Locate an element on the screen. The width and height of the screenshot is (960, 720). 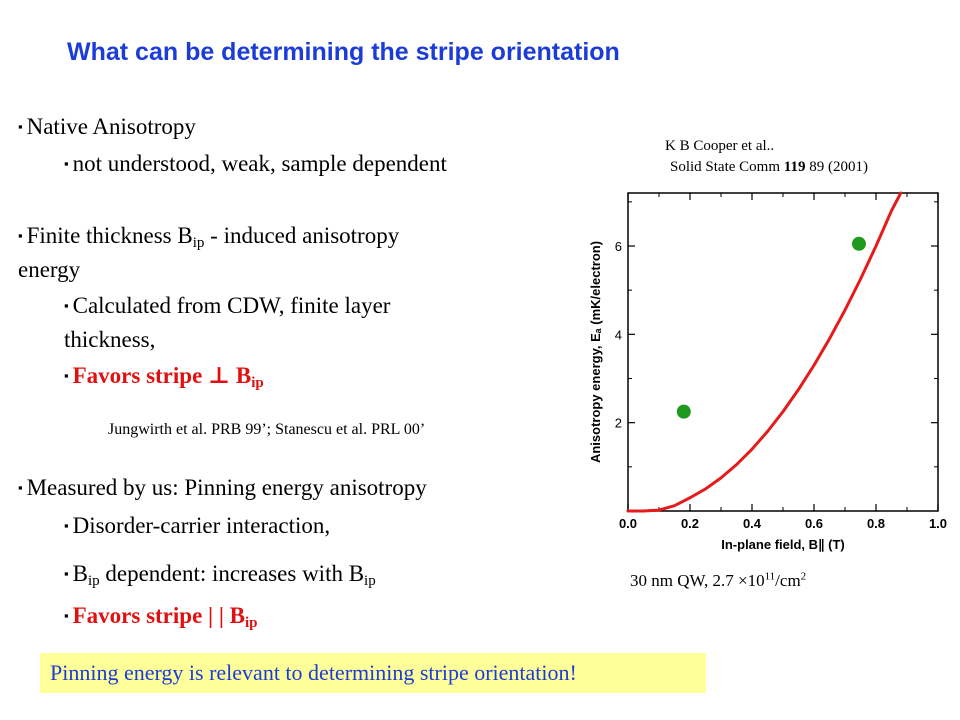
chart-series-line is located at coordinates (764, 352).